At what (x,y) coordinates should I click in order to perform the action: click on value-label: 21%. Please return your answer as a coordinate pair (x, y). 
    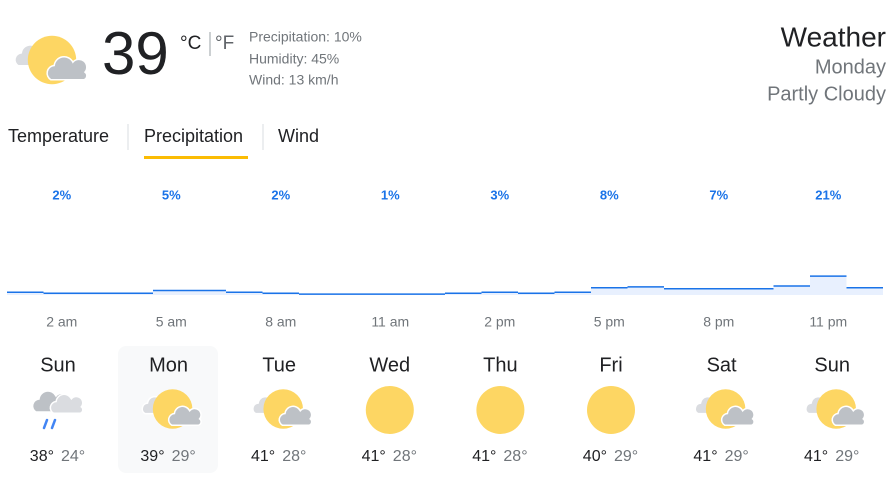
    Looking at the image, I should click on (828, 194).